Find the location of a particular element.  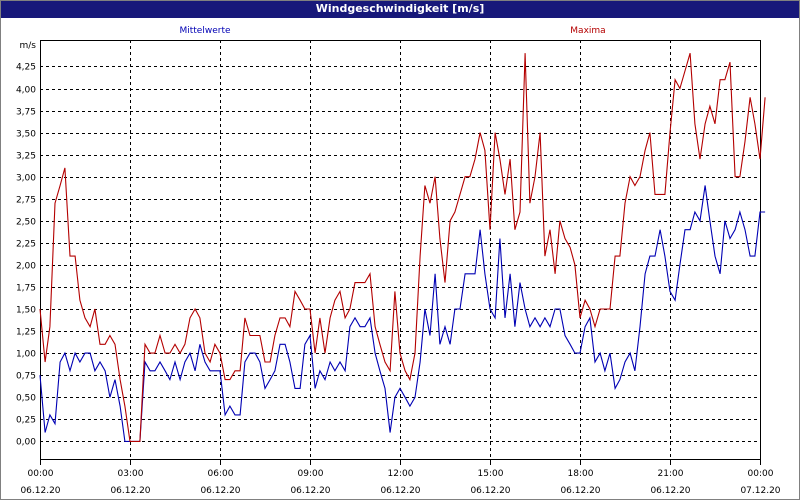

y-tick-label: 3,75 is located at coordinates (26, 113).